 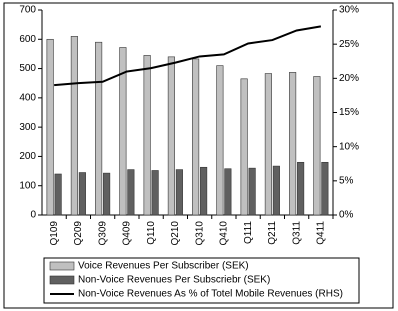 What do you see at coordinates (349, 10) in the screenshot?
I see `y2-tick-label: 30%` at bounding box center [349, 10].